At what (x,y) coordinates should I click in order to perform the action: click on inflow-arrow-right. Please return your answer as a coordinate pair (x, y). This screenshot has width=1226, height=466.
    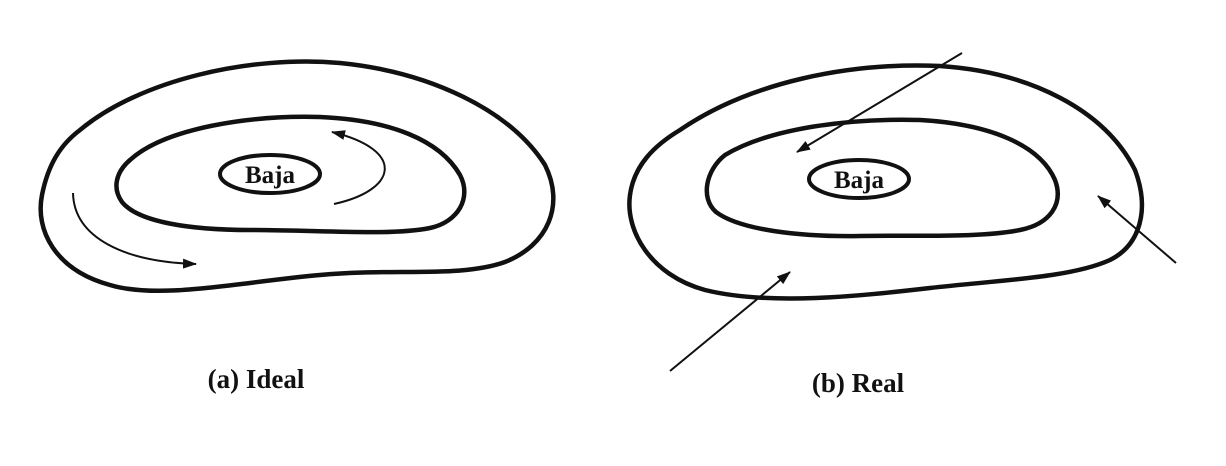
    Looking at the image, I should click on (1137, 229).